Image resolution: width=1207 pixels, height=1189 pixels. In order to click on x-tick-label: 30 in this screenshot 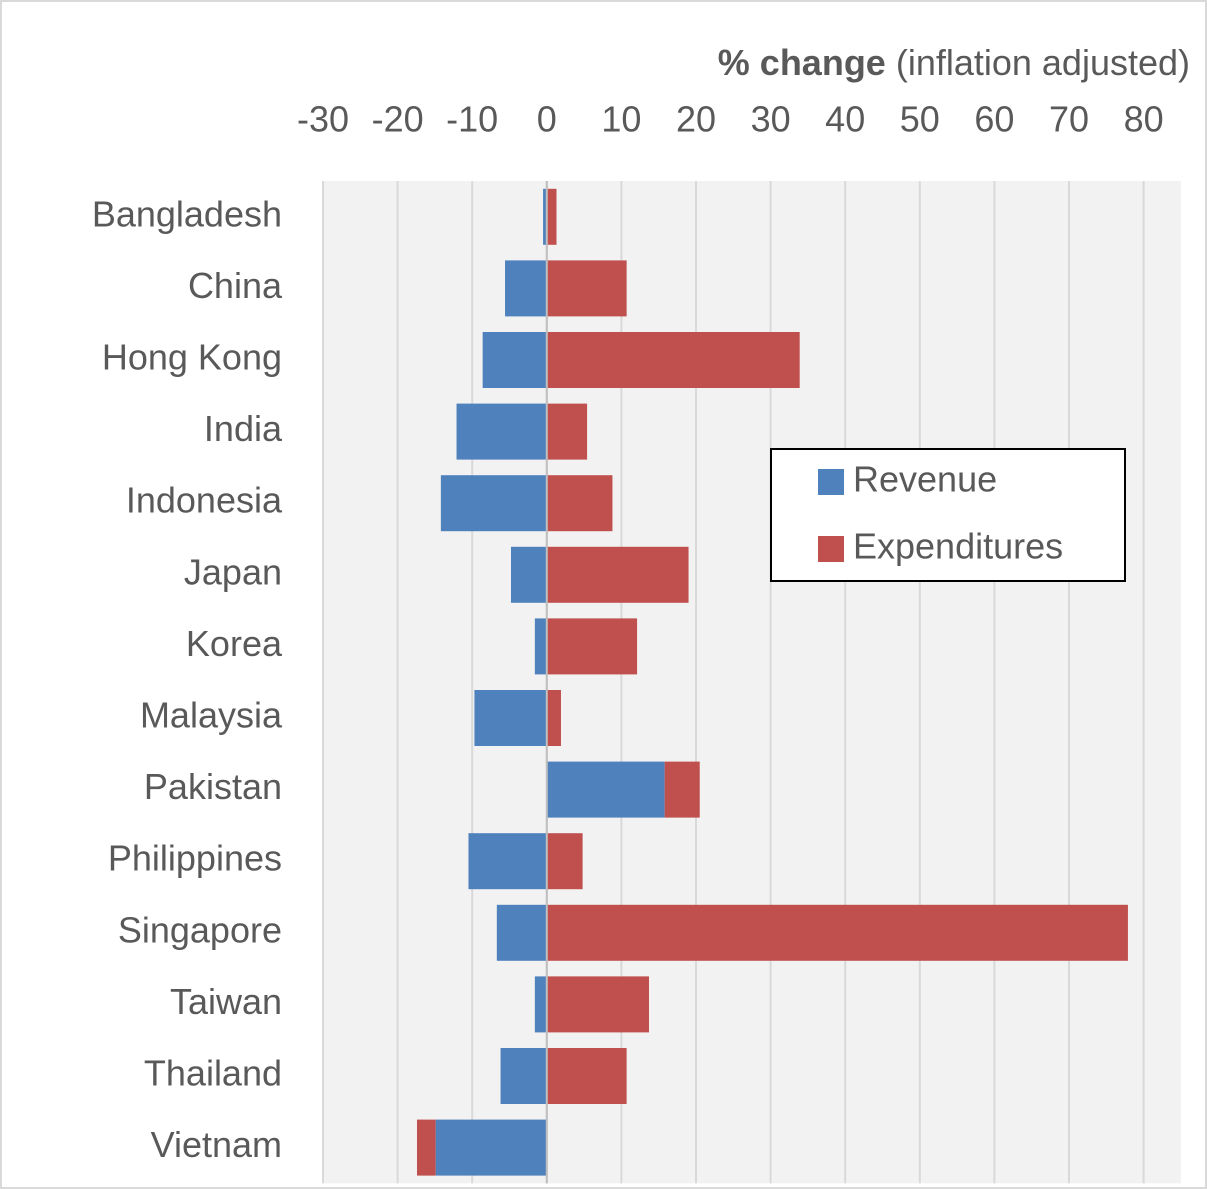, I will do `click(771, 119)`.